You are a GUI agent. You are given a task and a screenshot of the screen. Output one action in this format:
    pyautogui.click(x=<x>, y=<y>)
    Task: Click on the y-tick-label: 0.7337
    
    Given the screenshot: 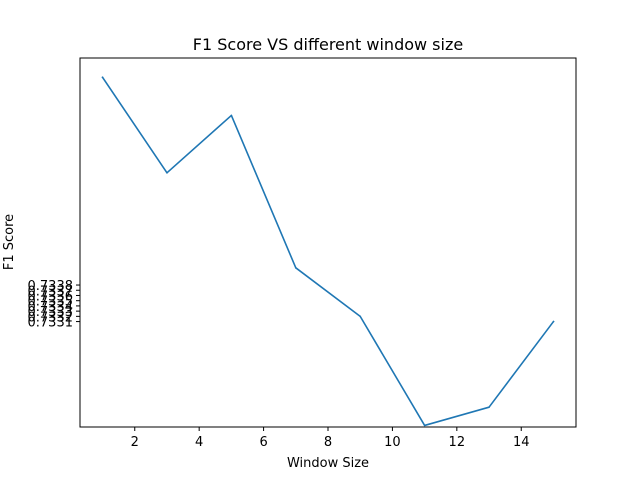 What is the action you would take?
    pyautogui.click(x=51, y=291)
    